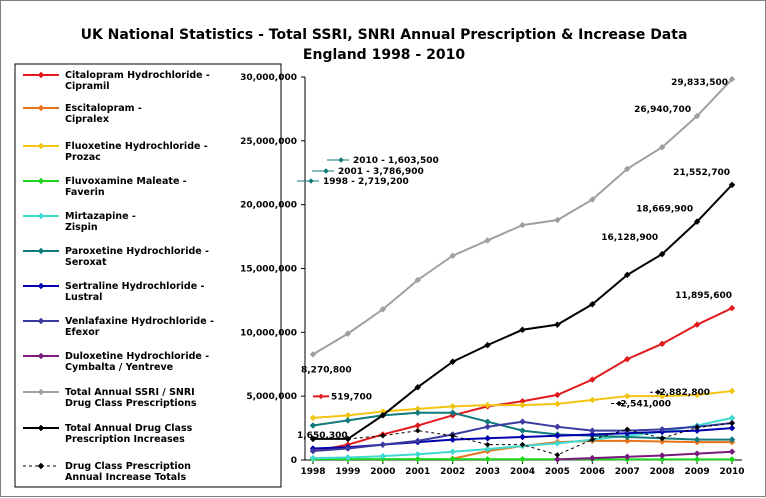 Image resolution: width=766 pixels, height=498 pixels. What do you see at coordinates (351, 397) in the screenshot?
I see `annotation-label: 519,700` at bounding box center [351, 397].